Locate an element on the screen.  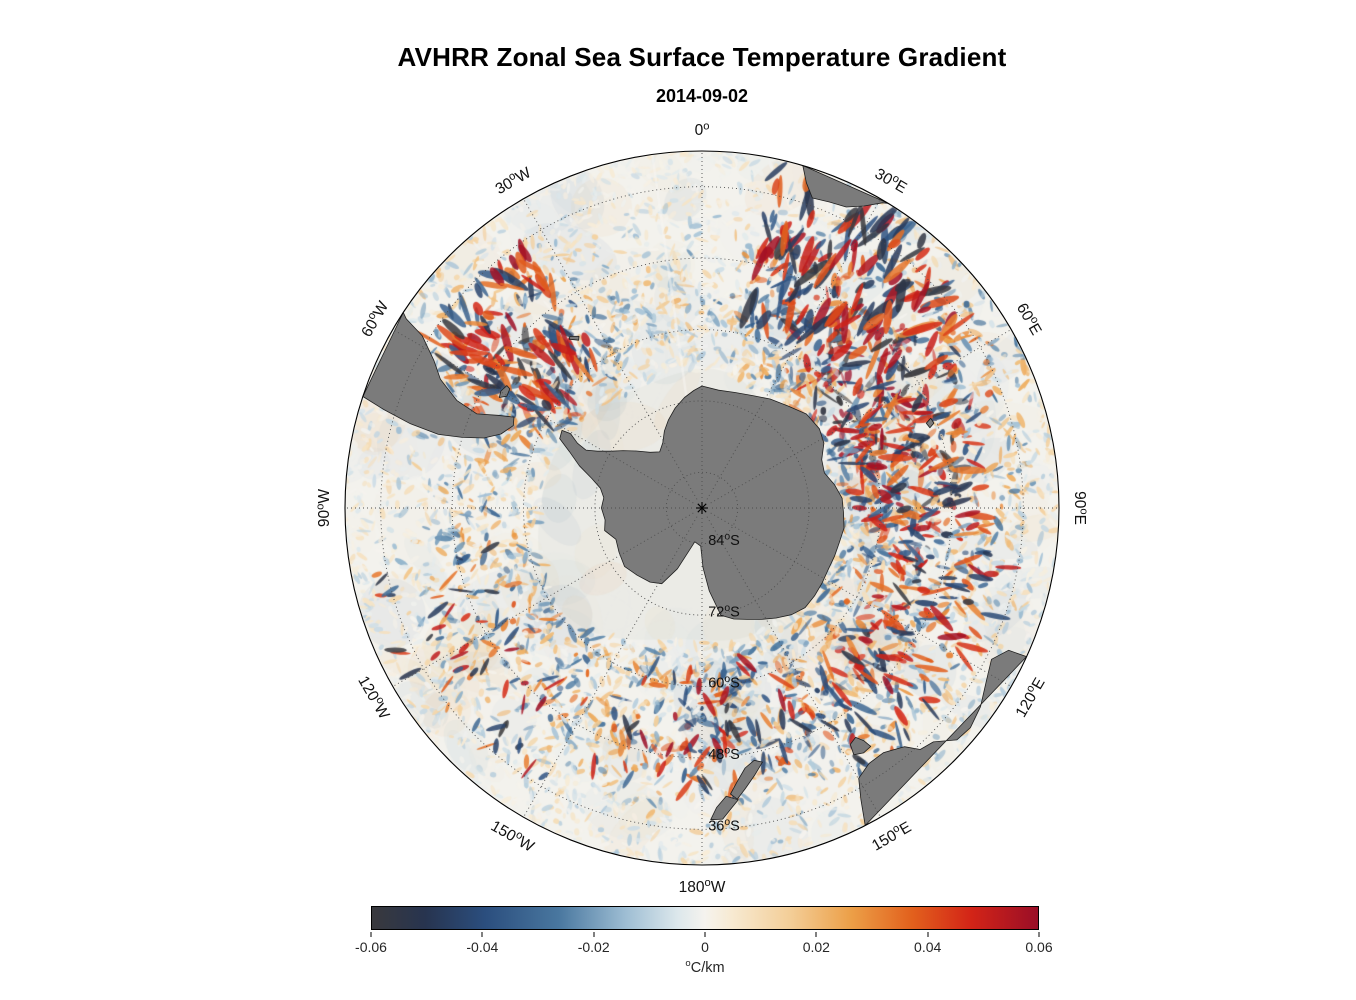
lon-label-60: 60oE is located at coordinates (1029, 318).